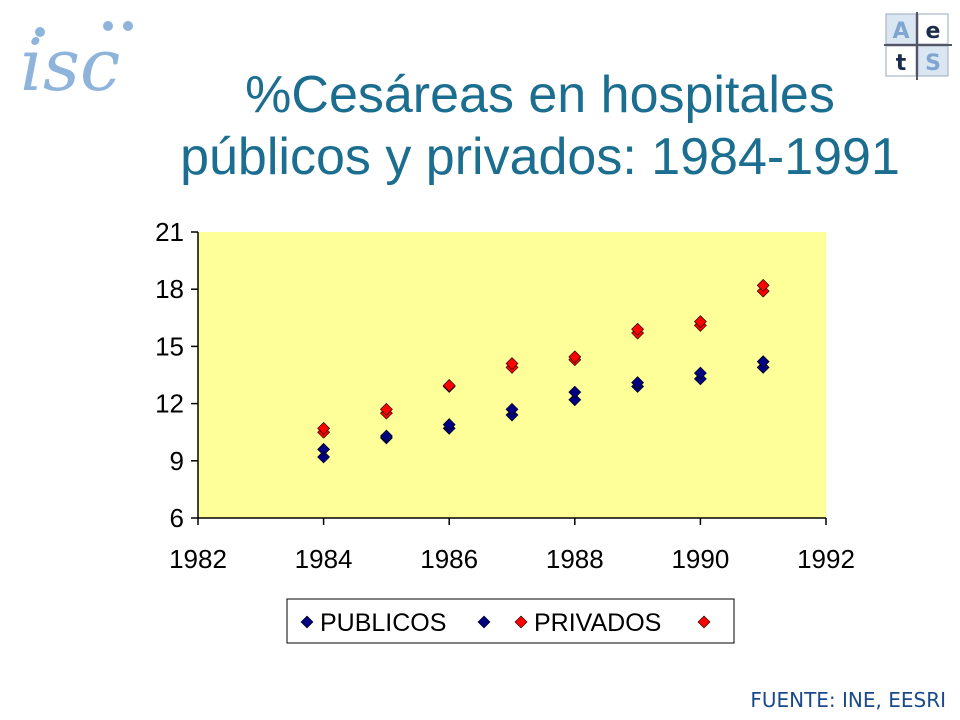 Image resolution: width=960 pixels, height=720 pixels. I want to click on legend-label-publicos: PUBLICOS, so click(383, 623).